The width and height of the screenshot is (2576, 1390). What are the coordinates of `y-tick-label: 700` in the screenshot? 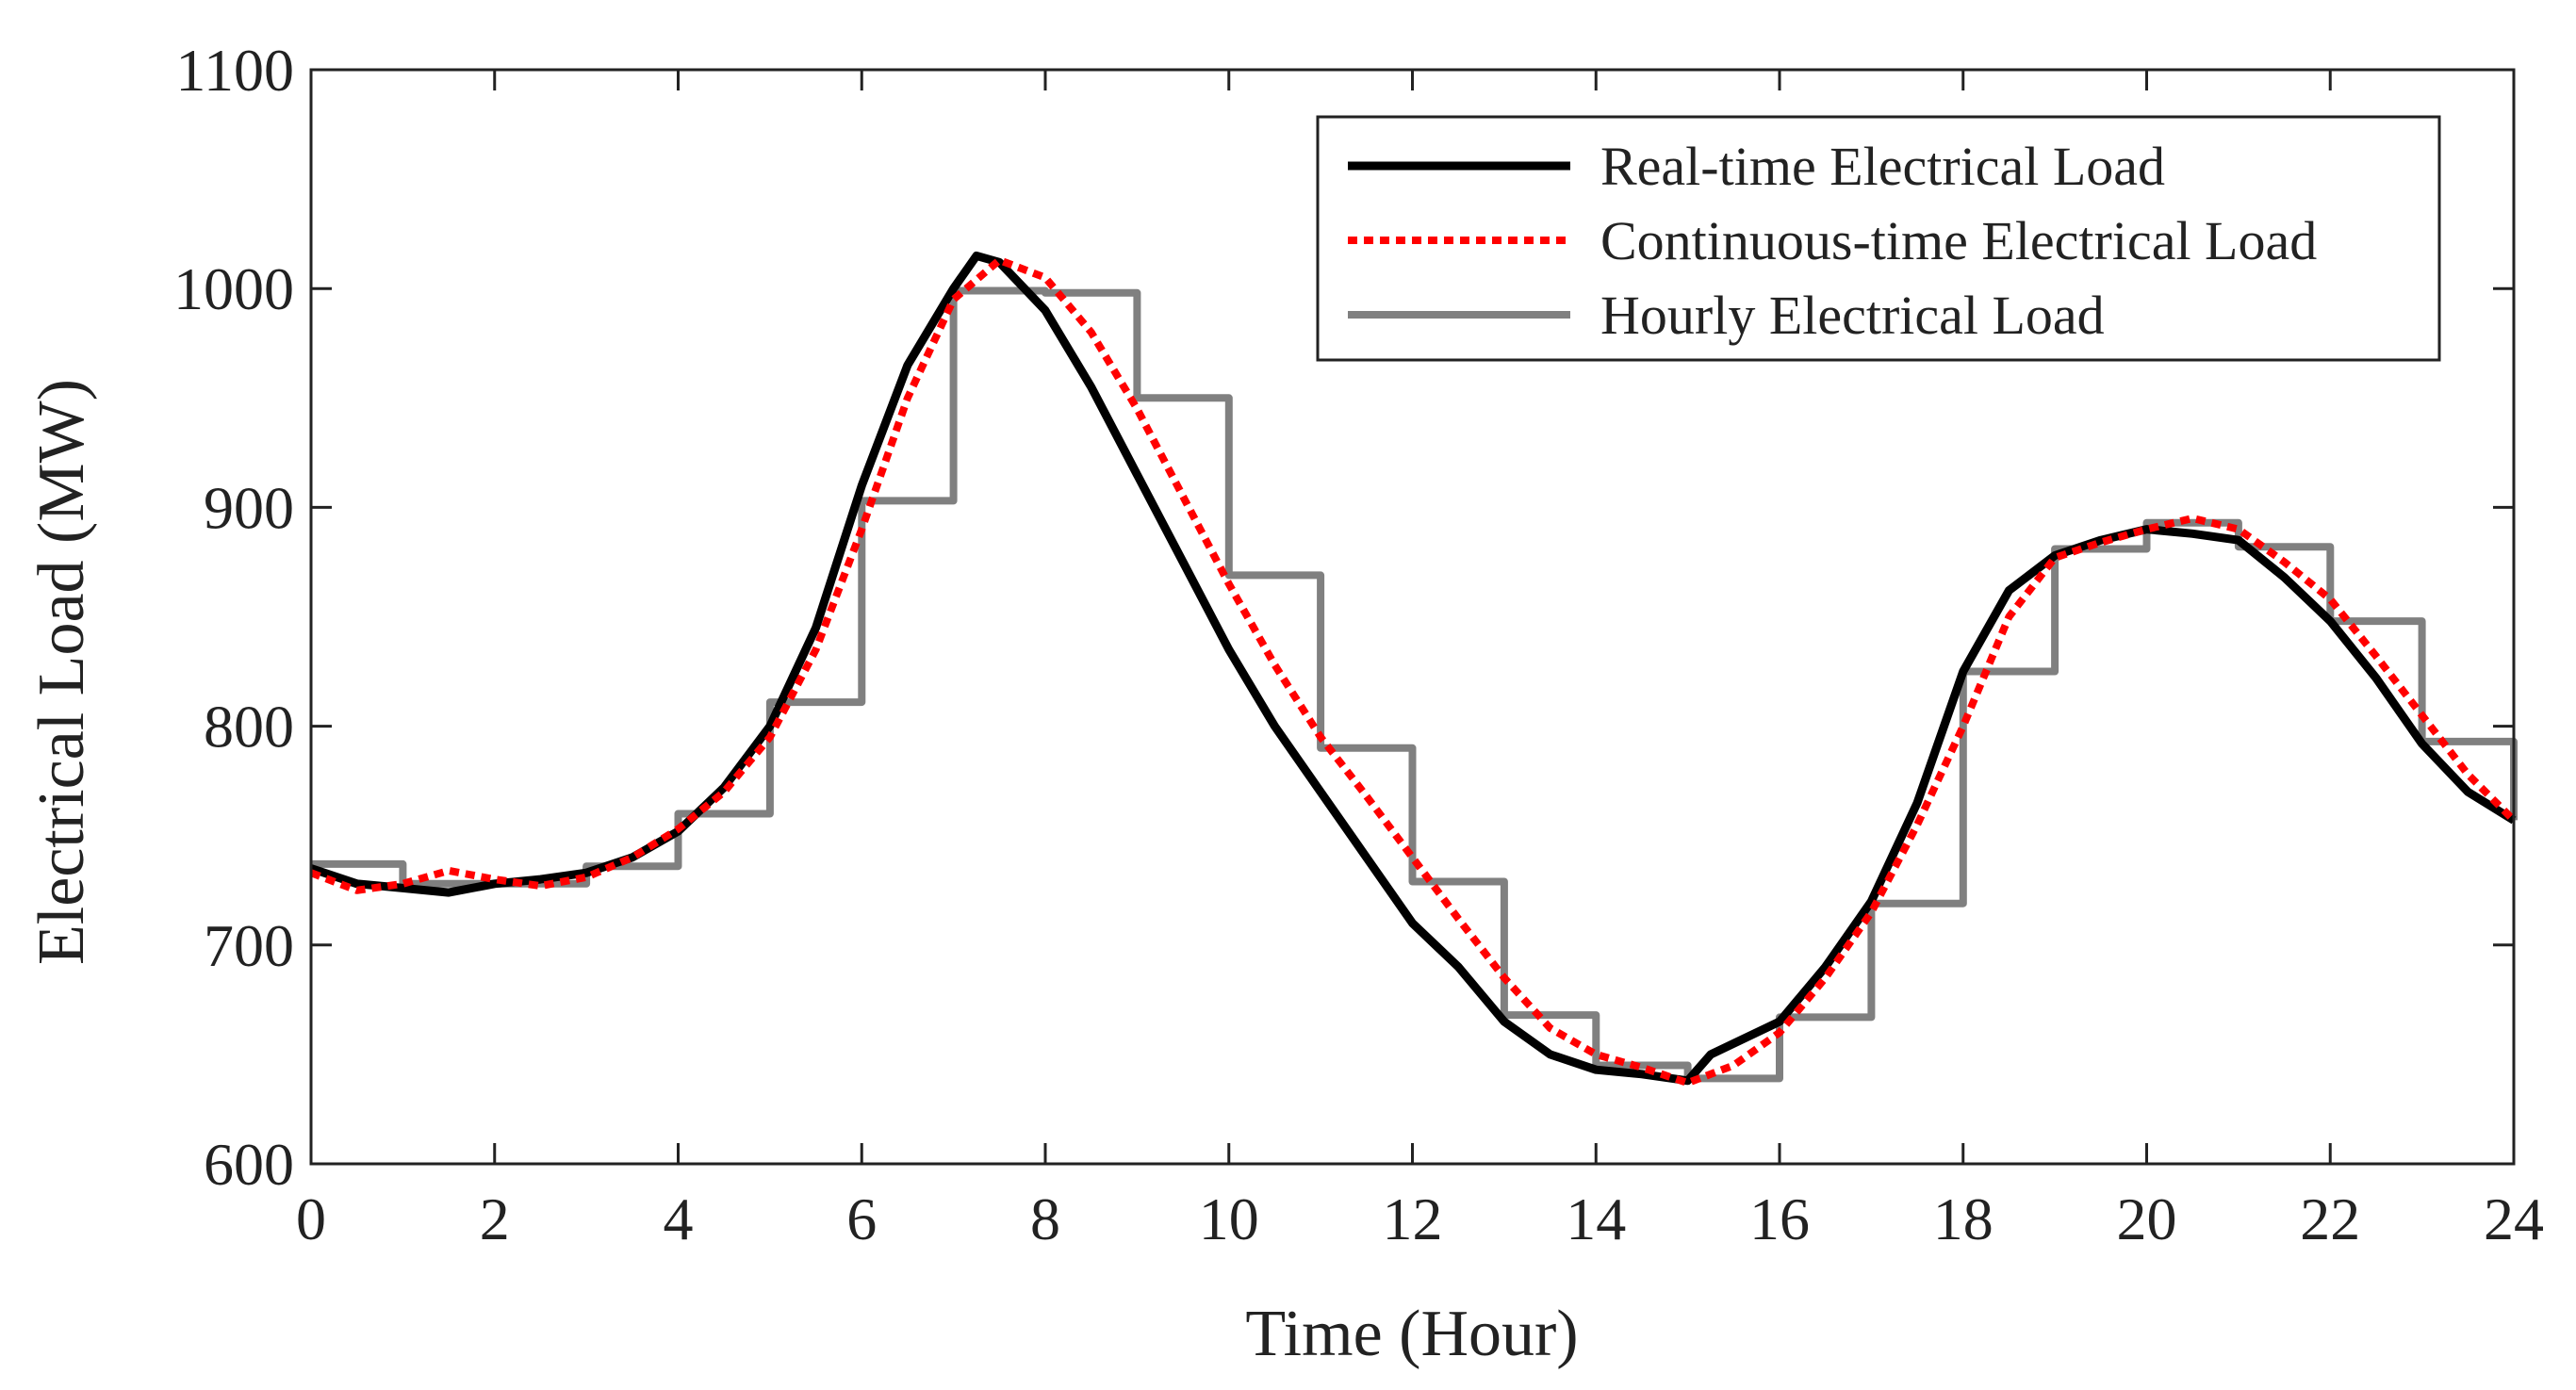 It's located at (249, 945).